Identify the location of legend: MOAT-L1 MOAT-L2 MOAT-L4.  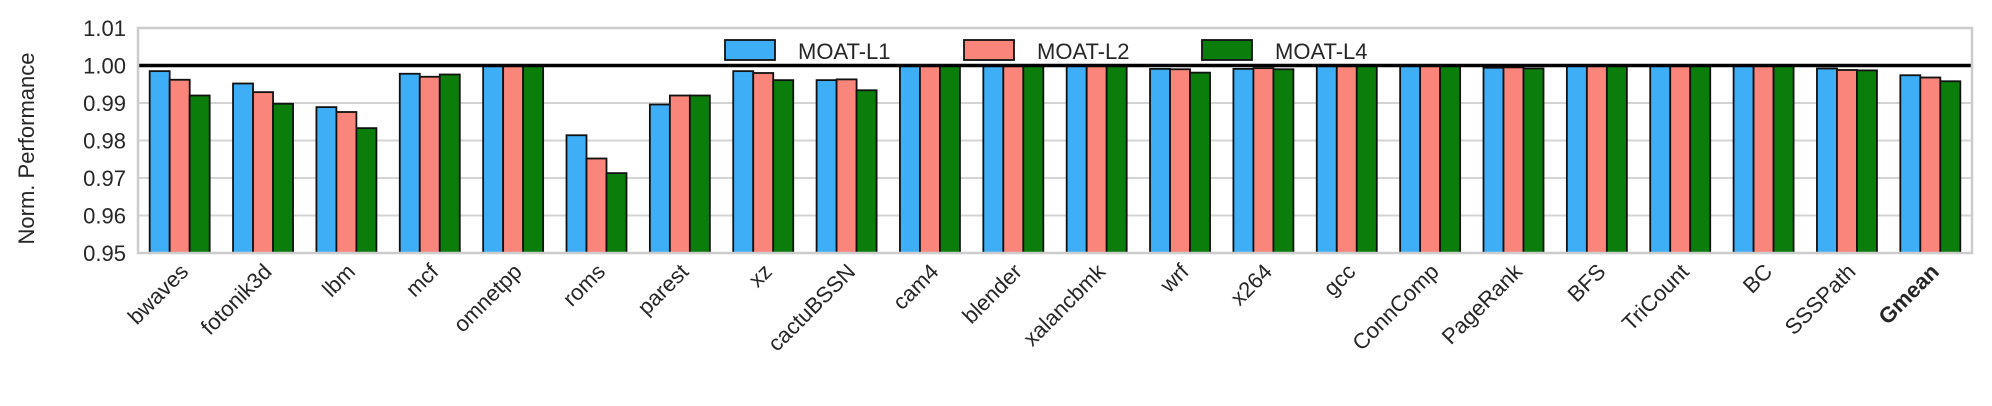
(1046, 51).